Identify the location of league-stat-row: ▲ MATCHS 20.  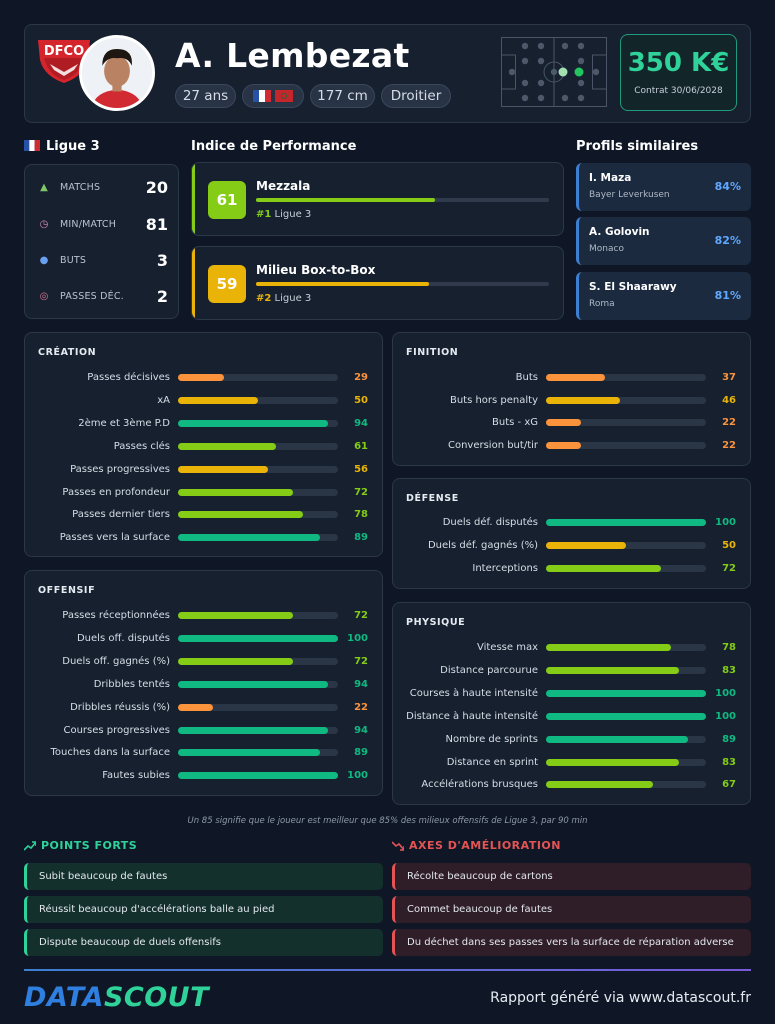
(103, 187).